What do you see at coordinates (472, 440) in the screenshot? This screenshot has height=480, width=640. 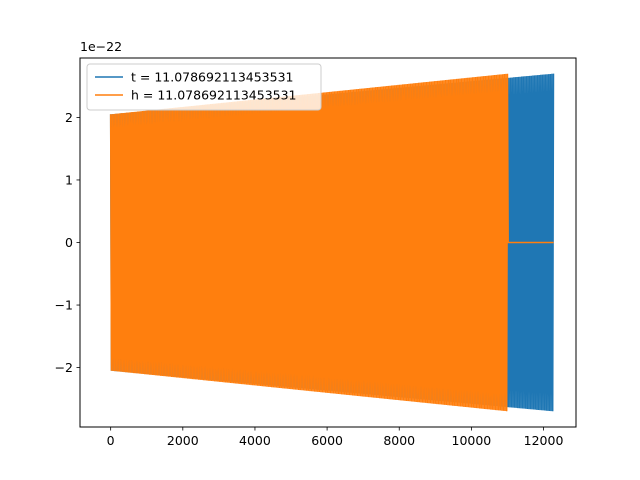 I see `x-tick-label: 10000` at bounding box center [472, 440].